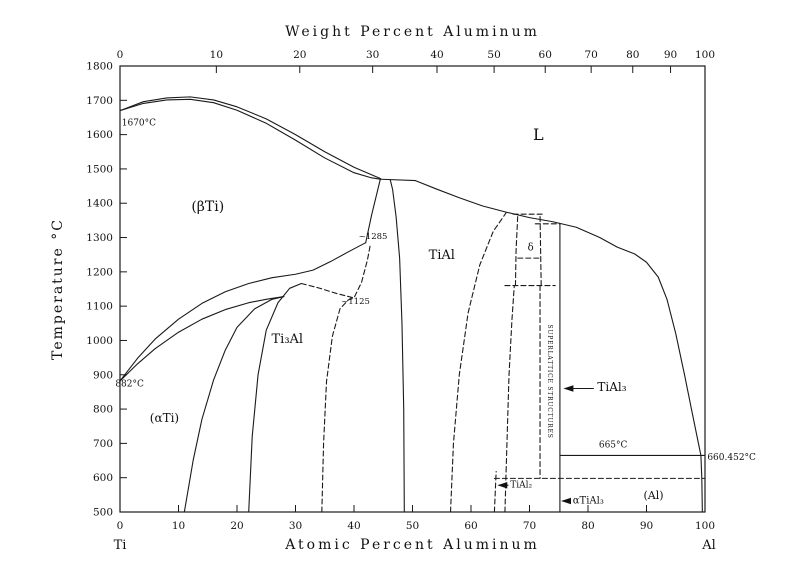 Image resolution: width=800 pixels, height=564 pixels. Describe the element at coordinates (521, 485) in the screenshot. I see `annotation-tial2: TiAl₂` at that location.